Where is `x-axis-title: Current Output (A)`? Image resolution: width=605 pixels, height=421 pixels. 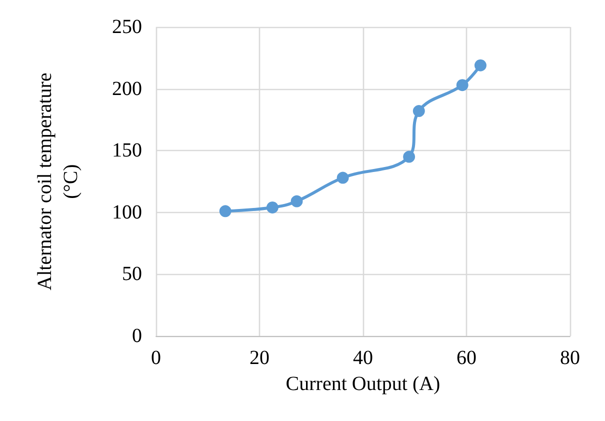 x-axis-title: Current Output (A) is located at coordinates (363, 384).